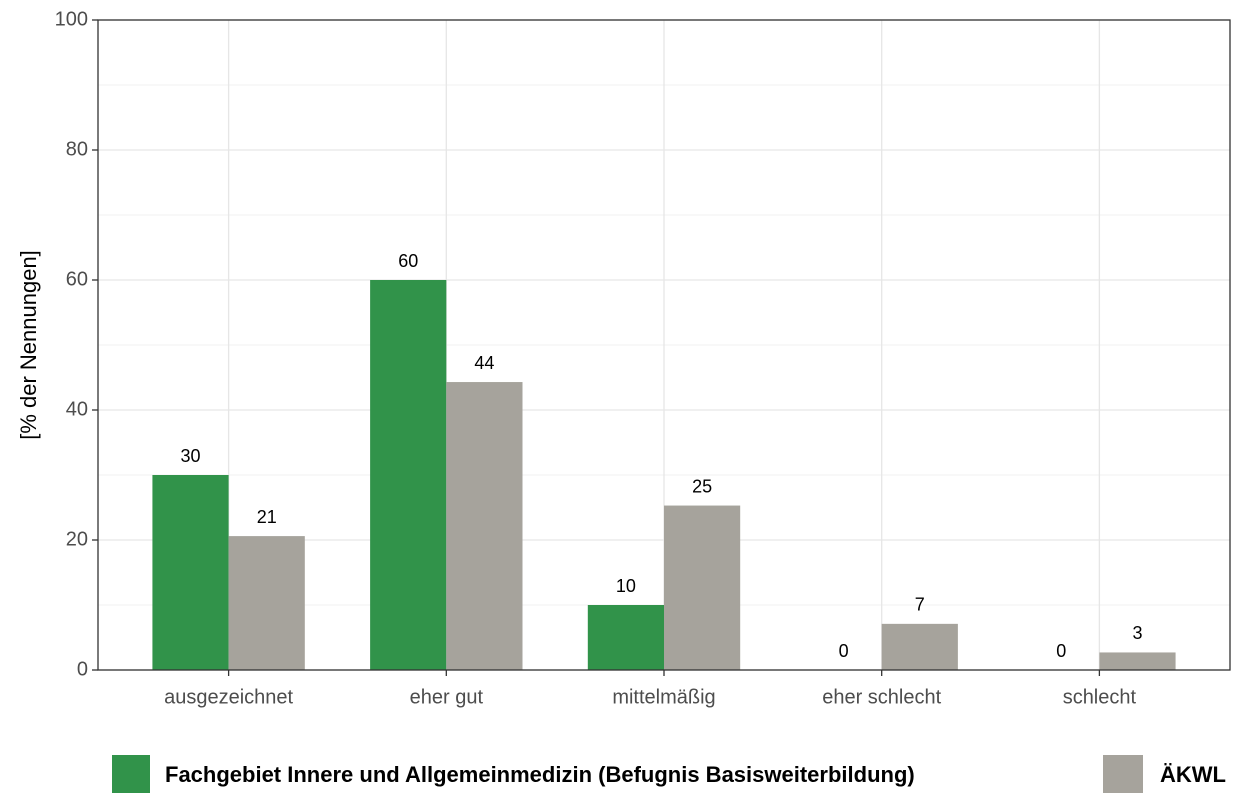 The image size is (1253, 794). What do you see at coordinates (77, 539) in the screenshot?
I see `y-tick-label: 20` at bounding box center [77, 539].